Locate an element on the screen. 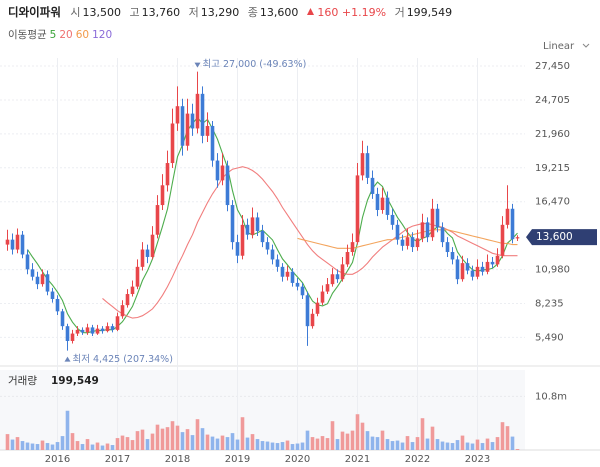  x-tick-label: 2016 is located at coordinates (57, 459).